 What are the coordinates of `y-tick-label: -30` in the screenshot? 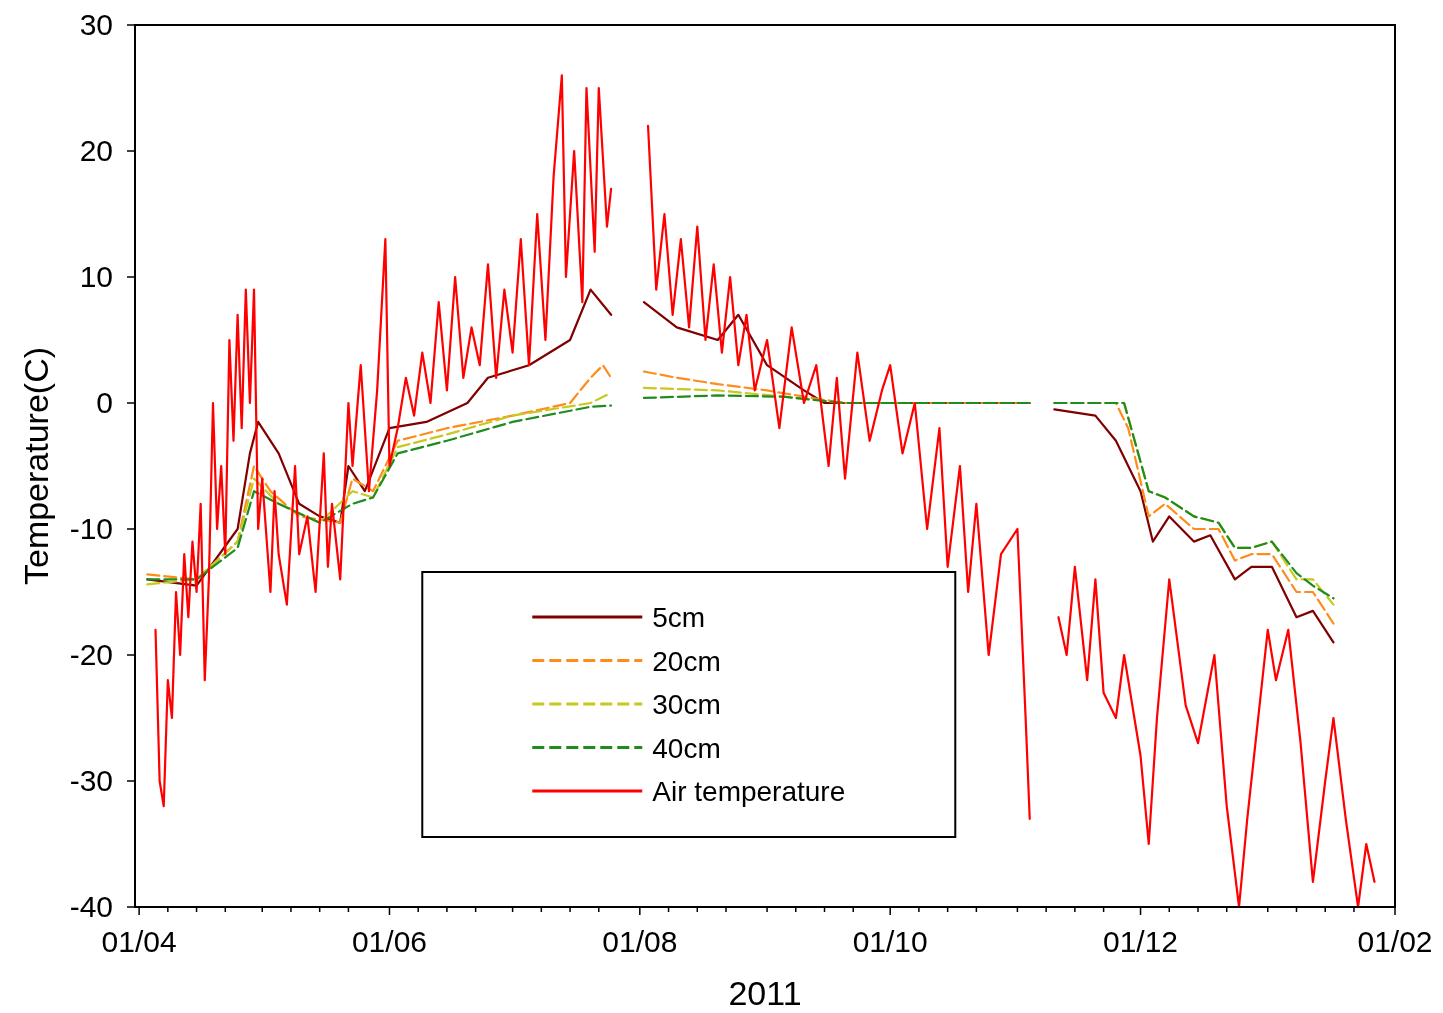 It's located at (91, 780).